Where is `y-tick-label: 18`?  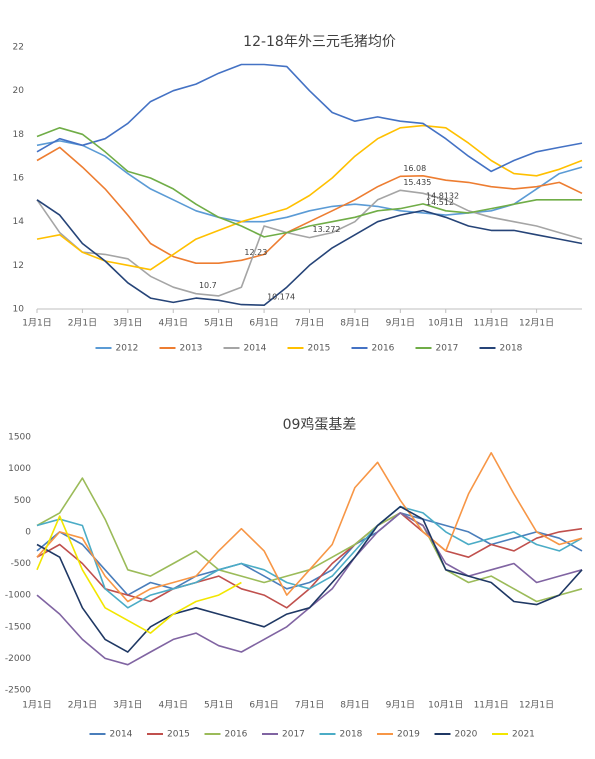 y-tick-label: 18 is located at coordinates (19, 135).